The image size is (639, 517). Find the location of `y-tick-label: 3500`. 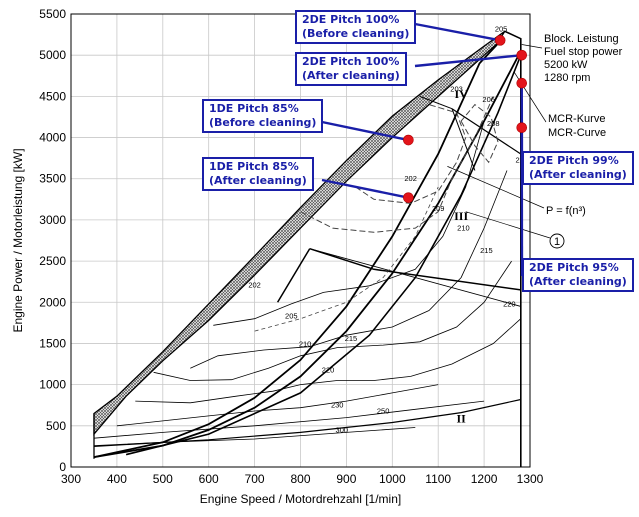

y-tick-label: 3500 is located at coordinates (52, 179).